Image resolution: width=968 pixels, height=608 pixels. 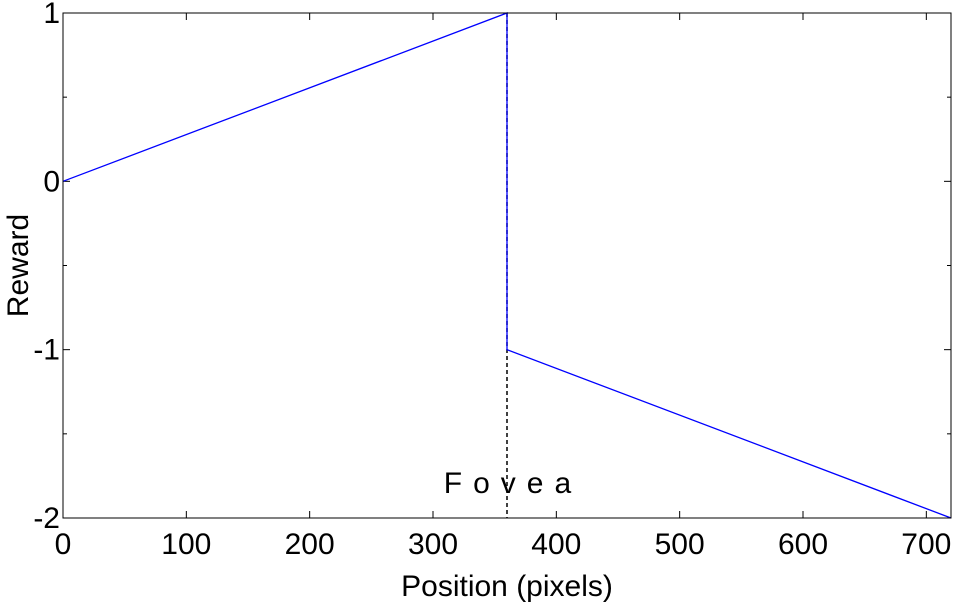 I want to click on x-tick-label: 100, so click(x=186, y=544).